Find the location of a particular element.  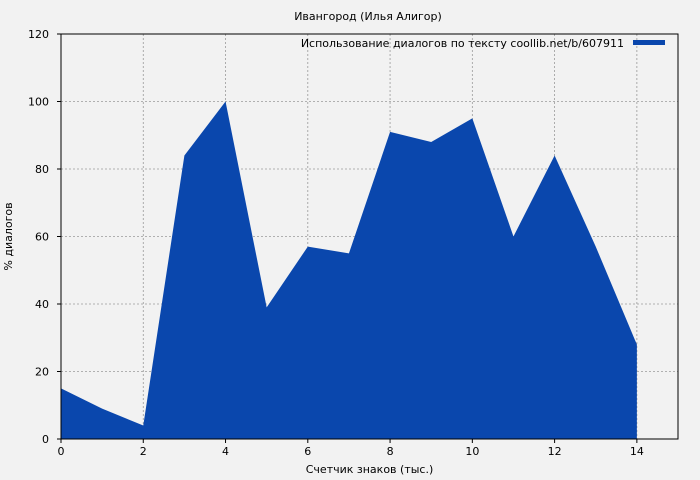

x-tick-label: 12 is located at coordinates (555, 451).